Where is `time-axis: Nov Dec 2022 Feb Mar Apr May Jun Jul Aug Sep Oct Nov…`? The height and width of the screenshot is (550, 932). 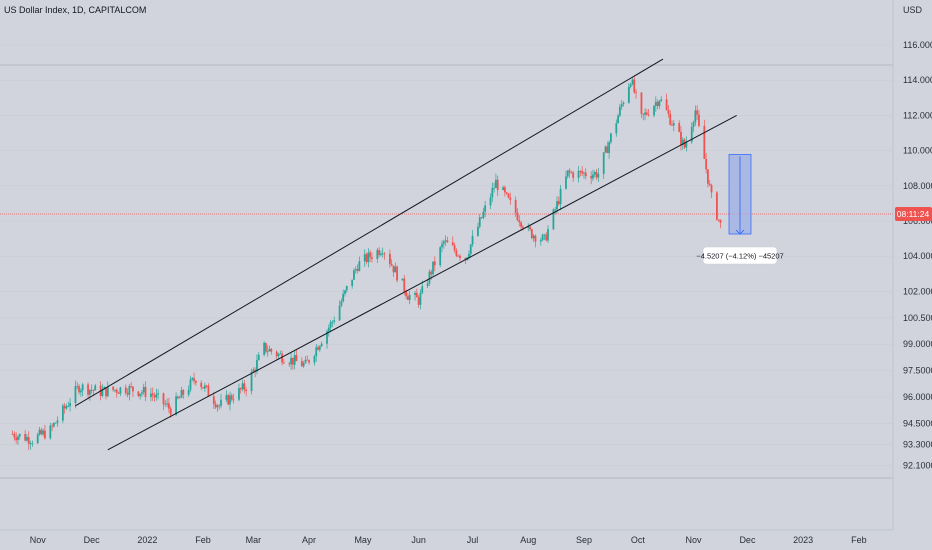 time-axis: Nov Dec 2022 Feb Mar Apr May Jun Jul Aug Sep Oct Nov… is located at coordinates (448, 540).